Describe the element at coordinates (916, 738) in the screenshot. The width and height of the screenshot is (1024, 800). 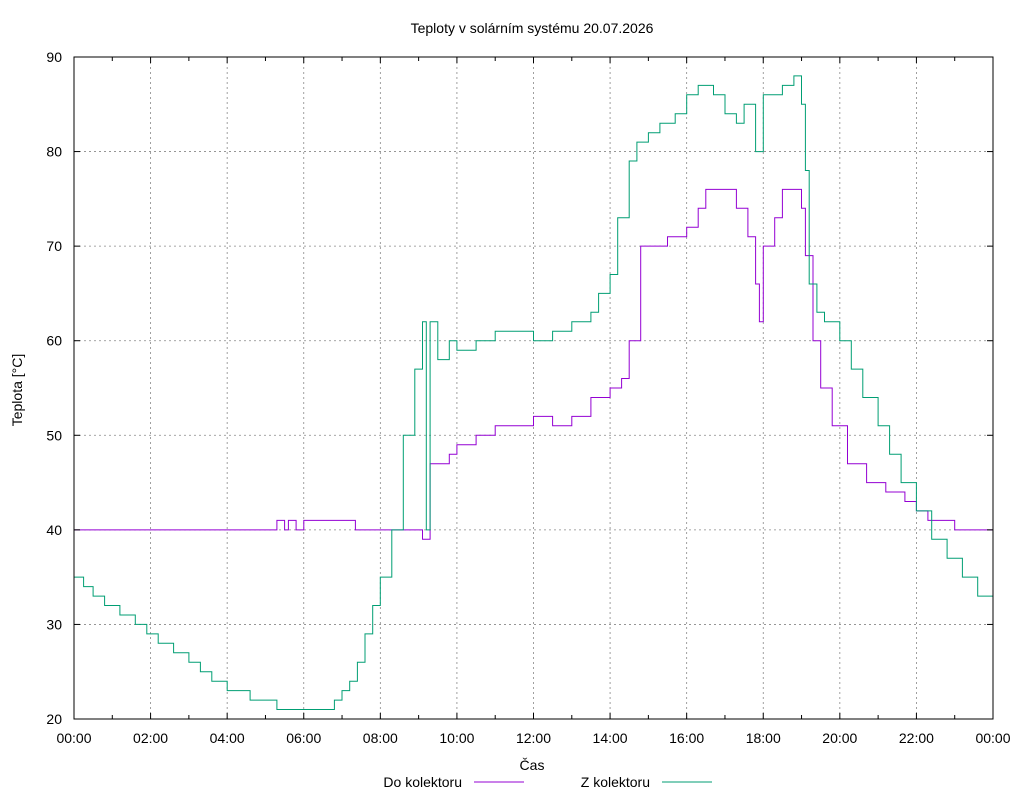
I see `x-tick-label: 22:00` at that location.